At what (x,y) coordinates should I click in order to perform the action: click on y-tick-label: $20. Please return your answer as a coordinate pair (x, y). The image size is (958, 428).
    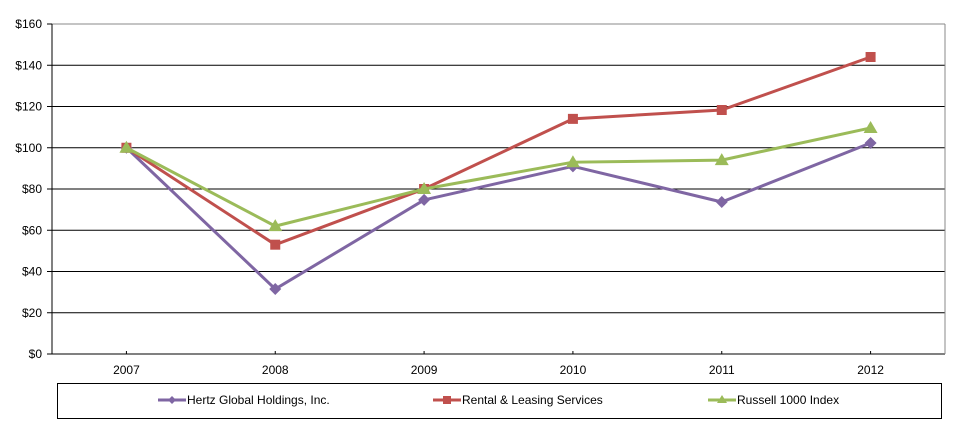
    Looking at the image, I should click on (32, 313).